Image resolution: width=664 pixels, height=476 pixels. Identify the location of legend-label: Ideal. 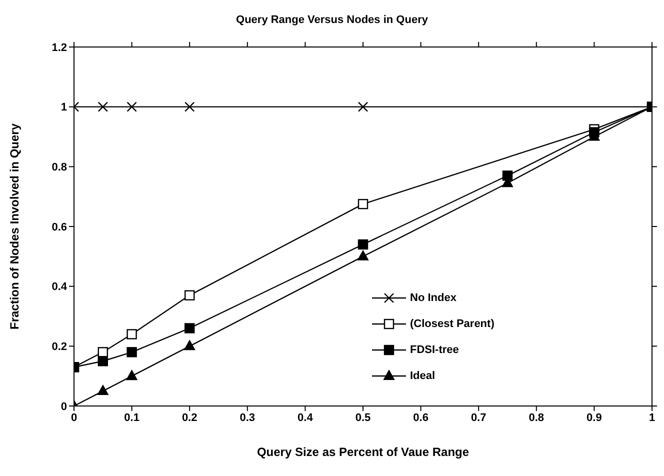
(423, 376).